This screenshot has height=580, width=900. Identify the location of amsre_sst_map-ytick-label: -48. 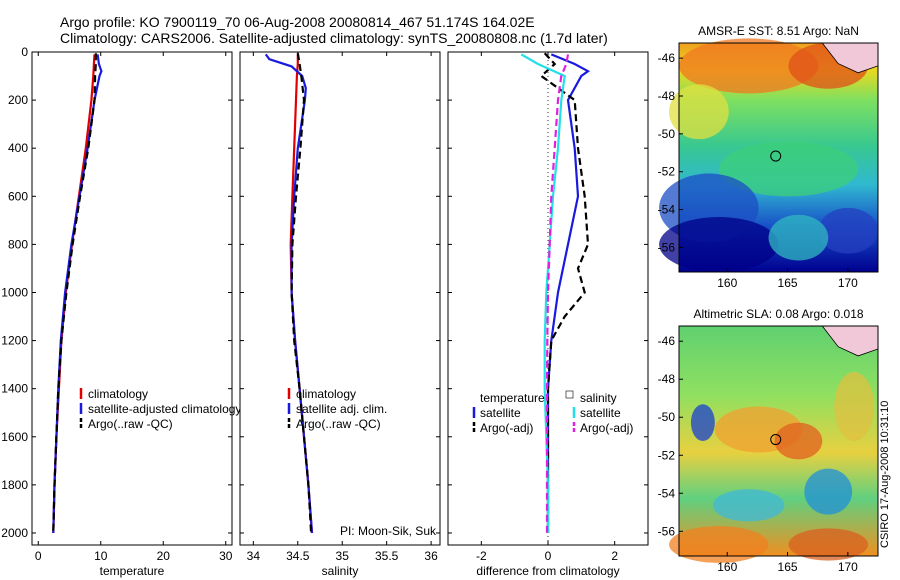
(667, 96).